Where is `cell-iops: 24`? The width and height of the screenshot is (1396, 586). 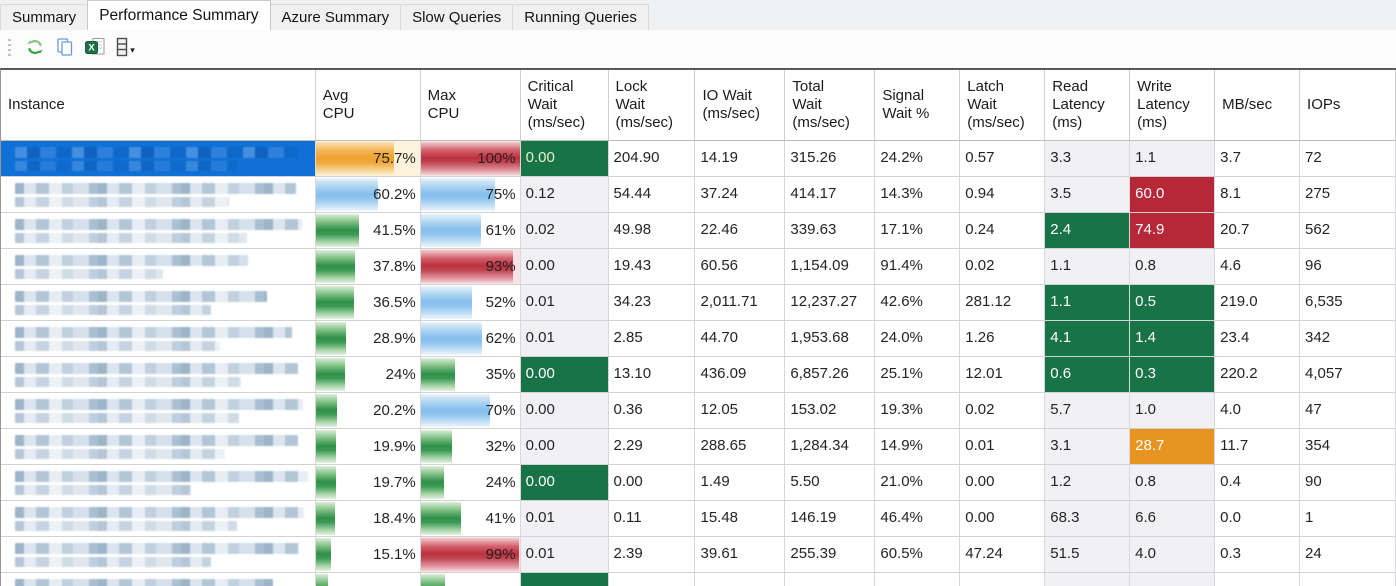
cell-iops: 24 is located at coordinates (1348, 554).